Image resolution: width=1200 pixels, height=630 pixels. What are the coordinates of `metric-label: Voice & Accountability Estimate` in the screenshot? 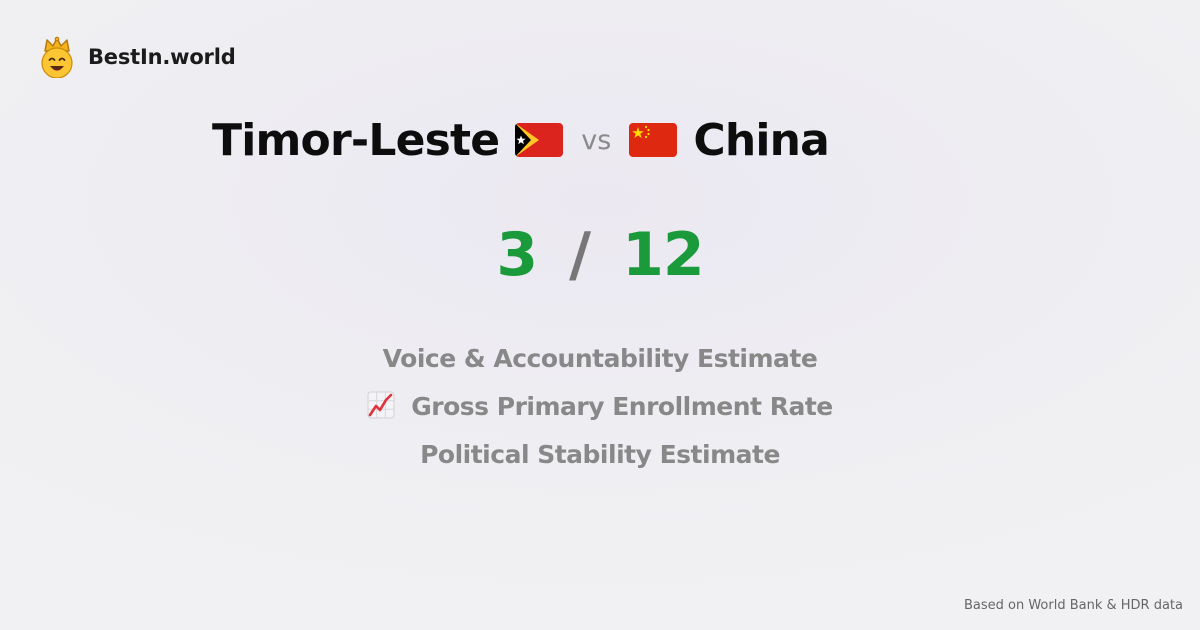 It's located at (600, 358).